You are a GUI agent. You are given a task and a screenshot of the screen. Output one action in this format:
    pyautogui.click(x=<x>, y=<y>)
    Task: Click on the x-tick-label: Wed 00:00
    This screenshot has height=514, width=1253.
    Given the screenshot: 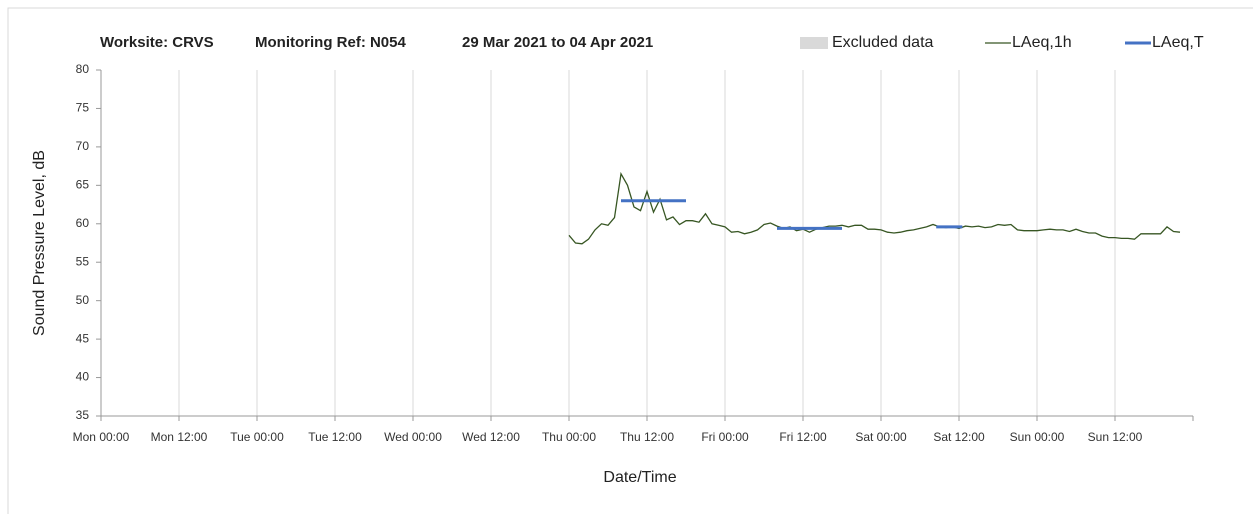 What is the action you would take?
    pyautogui.click(x=413, y=437)
    